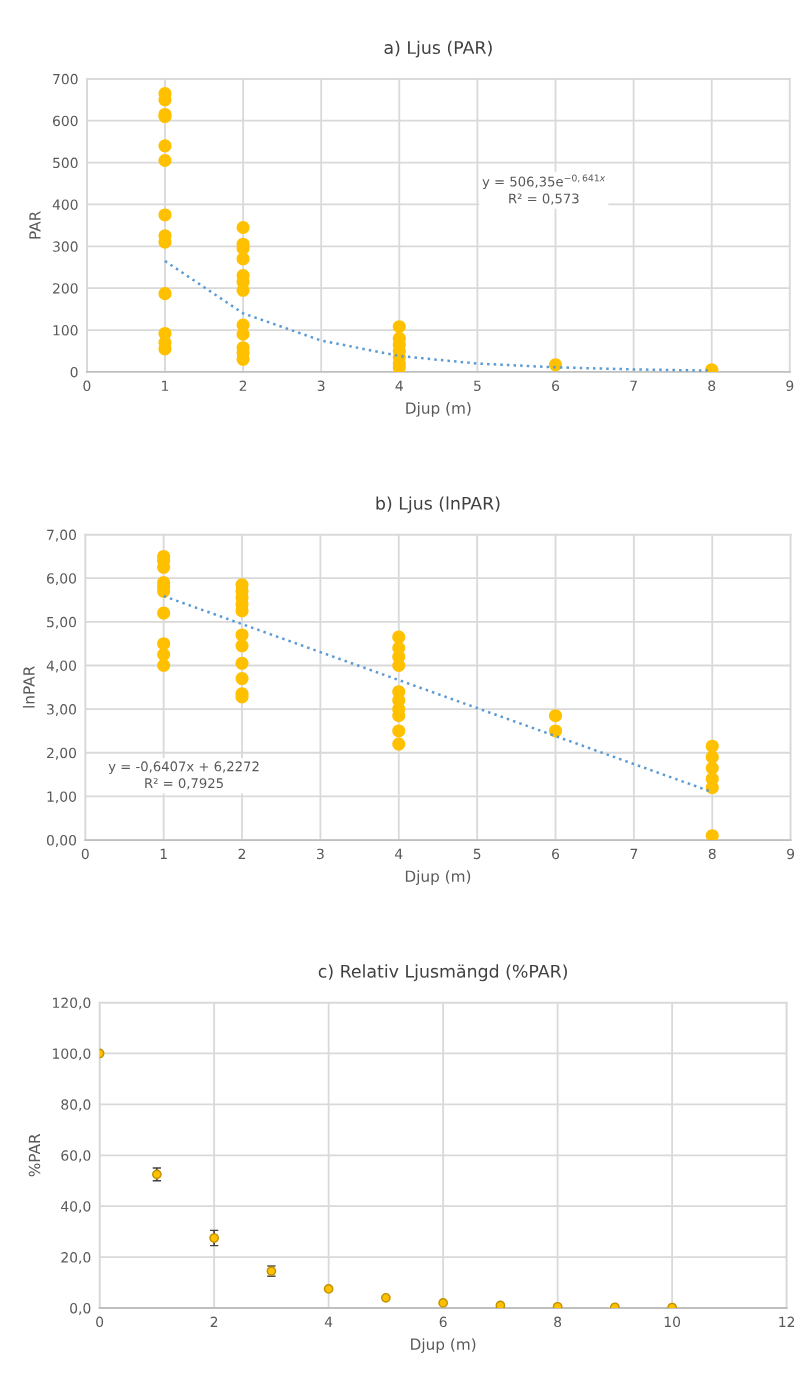 This screenshot has height=1376, width=797. What do you see at coordinates (65, 246) in the screenshot?
I see `y-tick-label: 300` at bounding box center [65, 246].